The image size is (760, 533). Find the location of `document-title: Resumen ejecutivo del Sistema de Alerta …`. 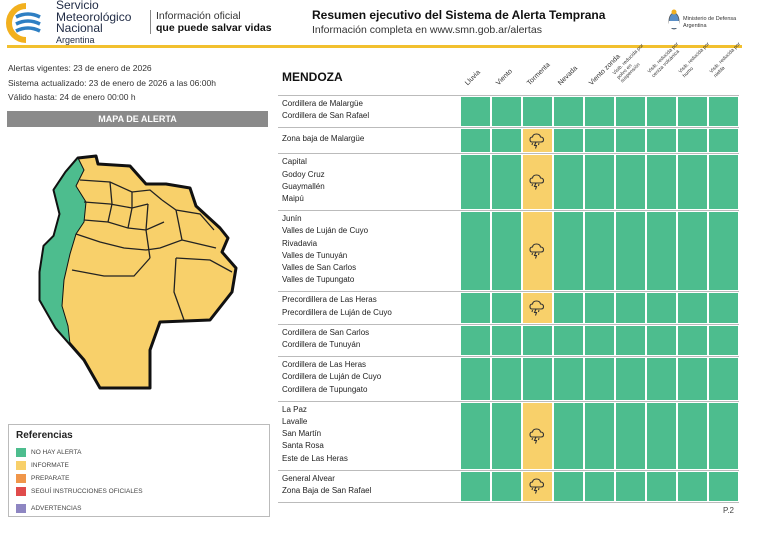

document-title: Resumen ejecutivo del Sistema de Alerta … is located at coordinates (459, 15).